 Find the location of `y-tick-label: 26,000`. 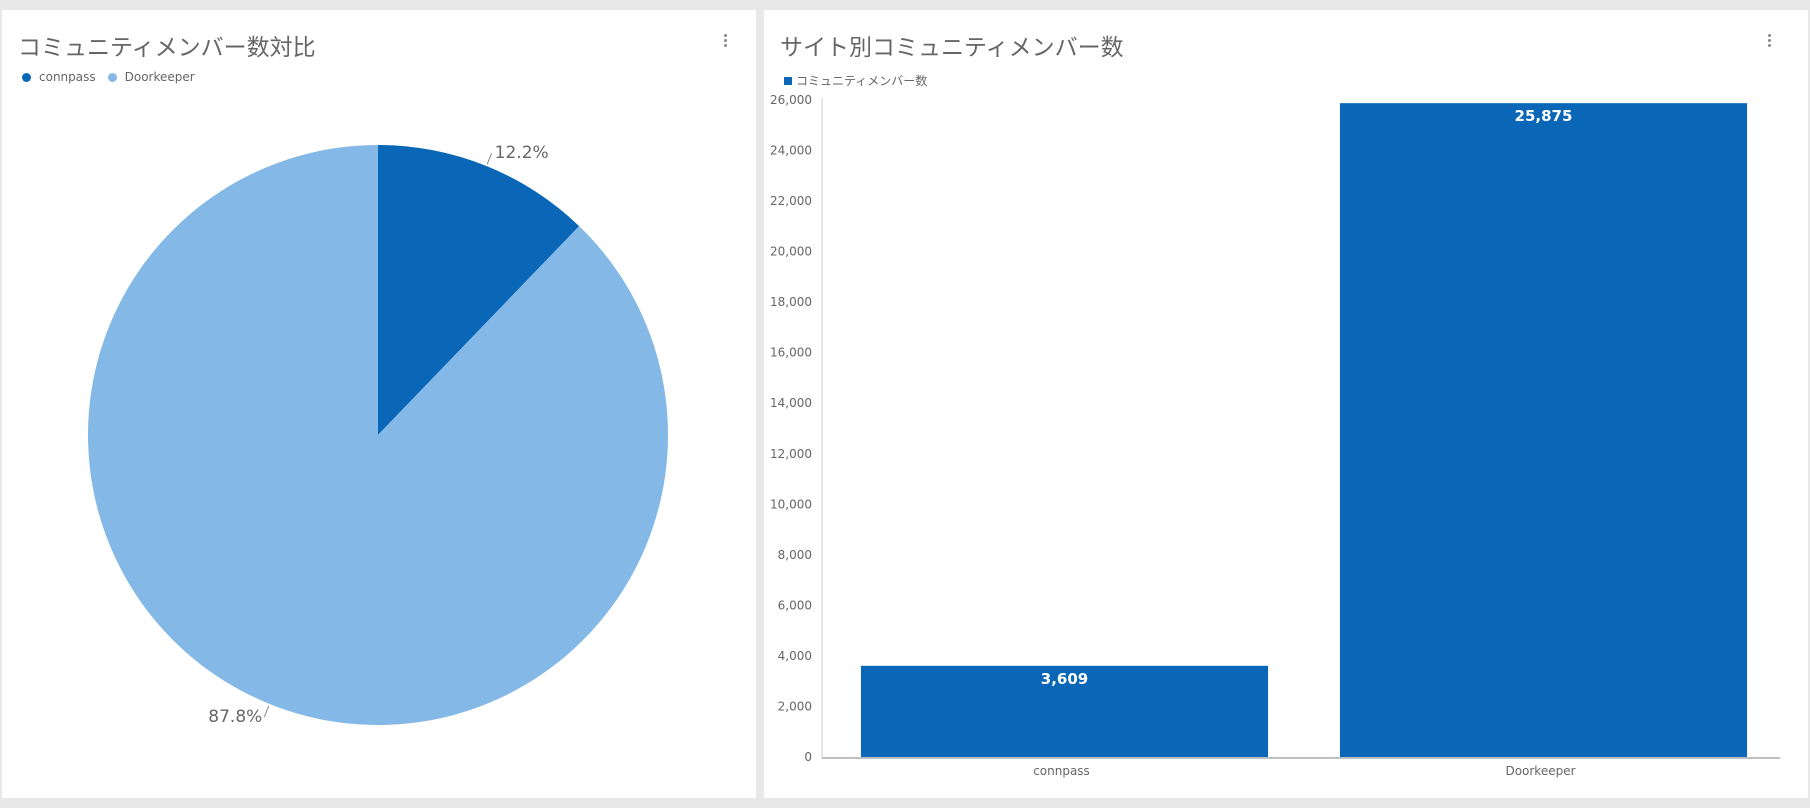

y-tick-label: 26,000 is located at coordinates (791, 100).